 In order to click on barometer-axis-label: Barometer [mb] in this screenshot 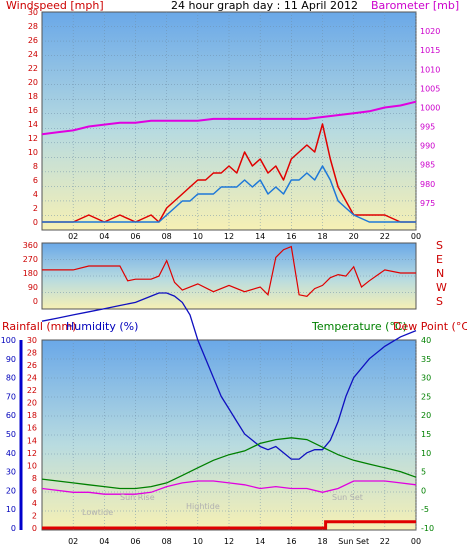, I will do `click(415, 6)`.